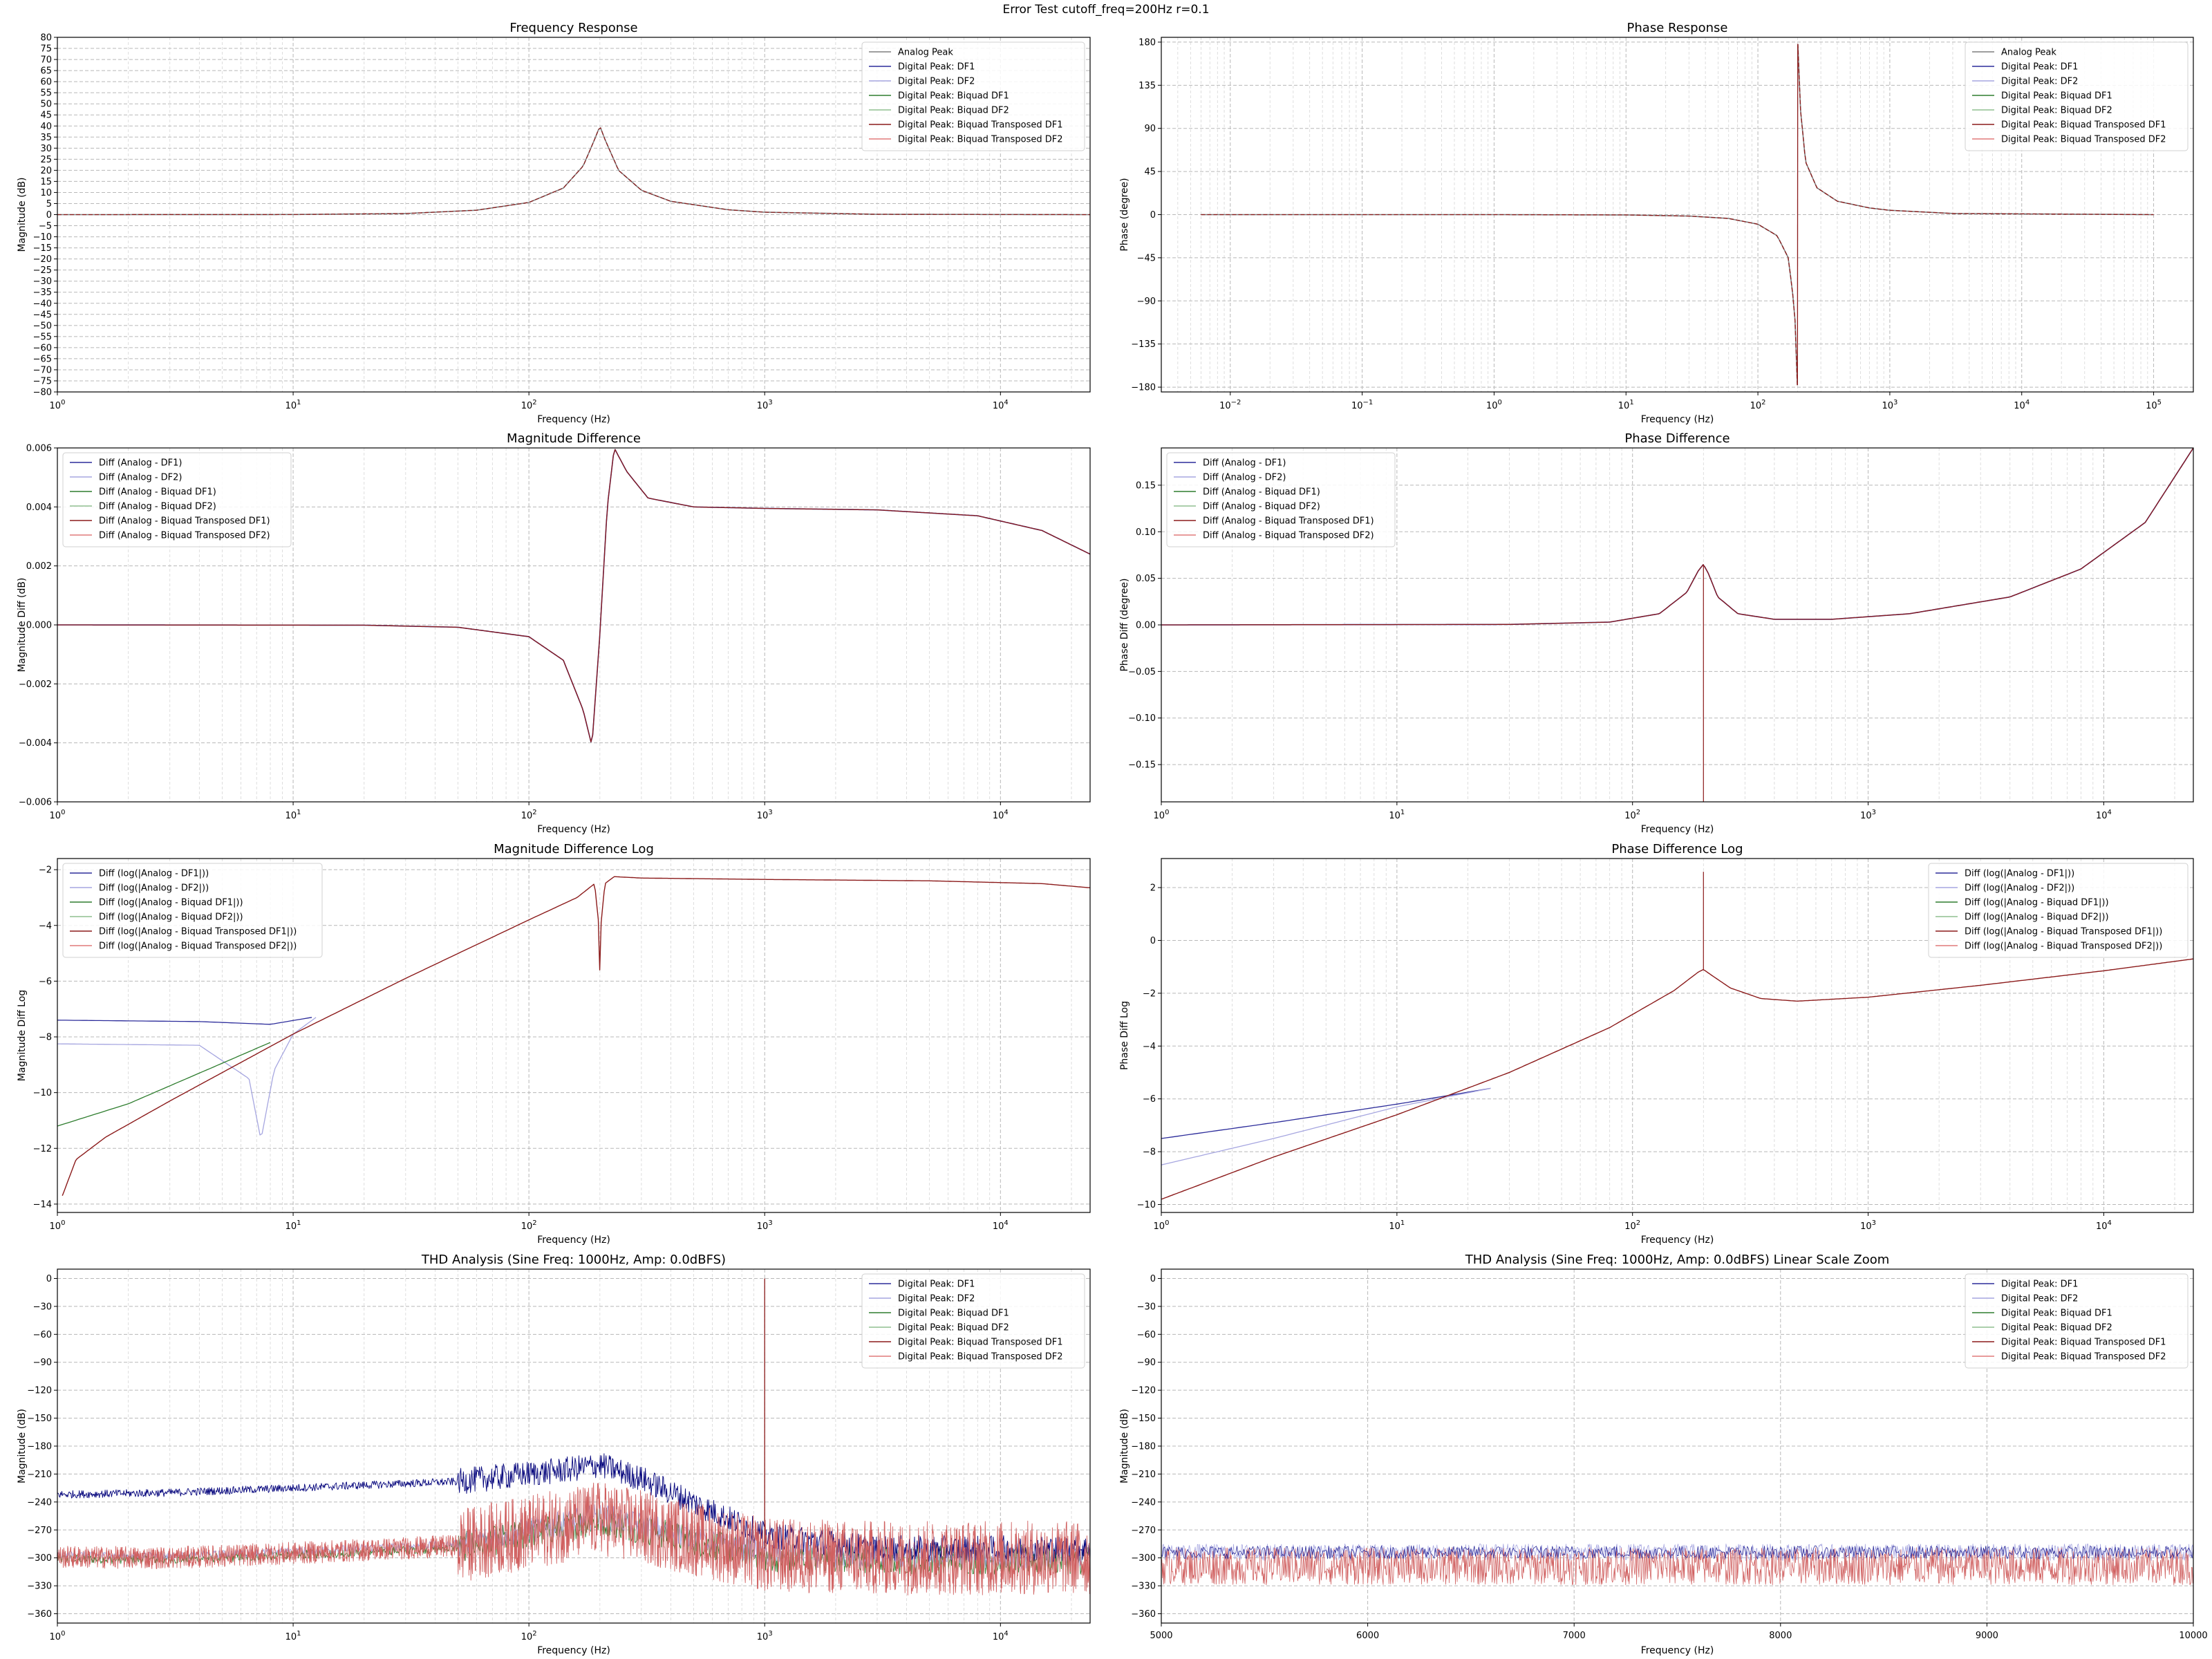 Image resolution: width=2212 pixels, height=1659 pixels. What do you see at coordinates (1146, 1205) in the screenshot?
I see `y-tick-label: −10` at bounding box center [1146, 1205].